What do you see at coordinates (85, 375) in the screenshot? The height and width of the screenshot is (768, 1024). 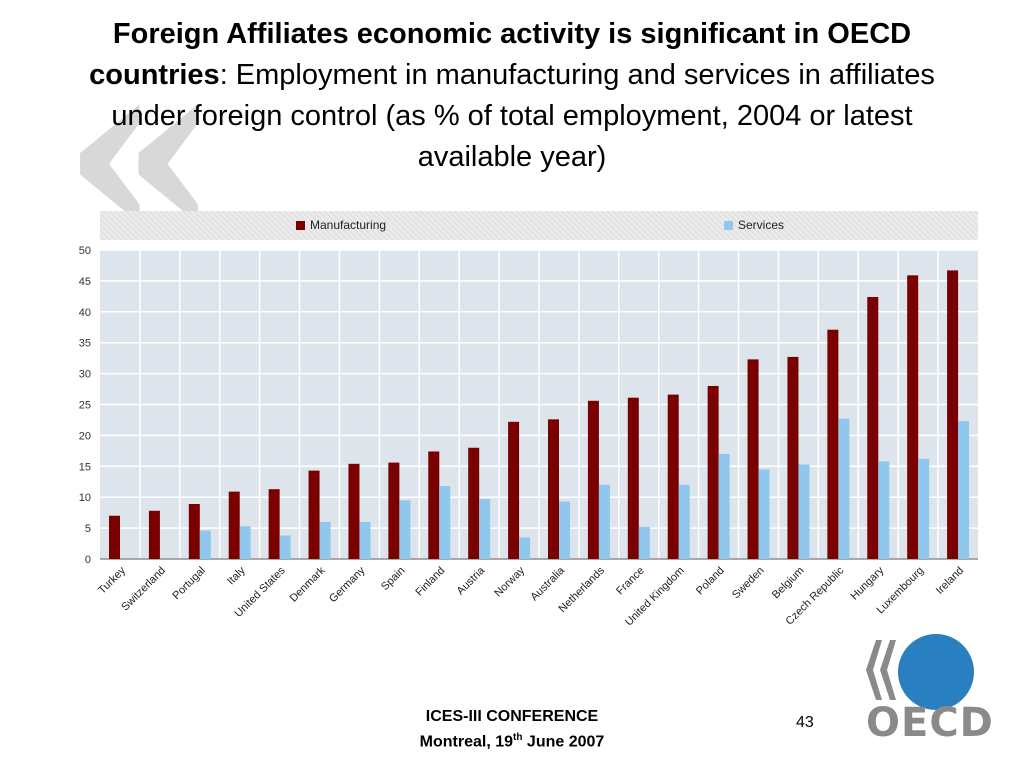 I see `y-tick-label: 30` at bounding box center [85, 375].